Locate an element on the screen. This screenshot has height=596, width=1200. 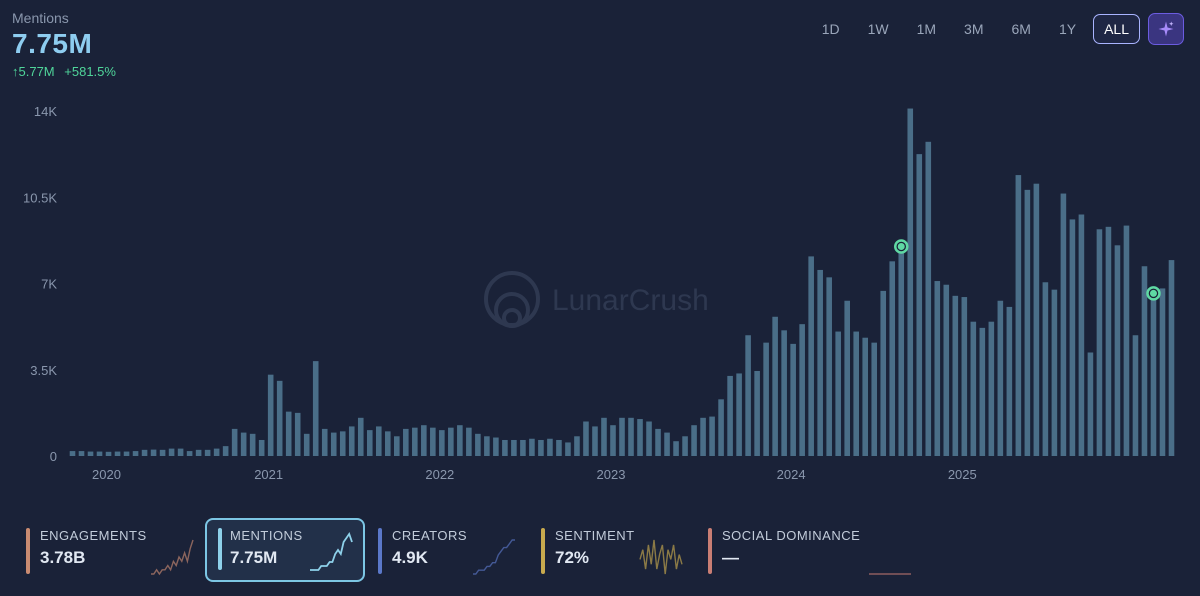
range-1y-button: 1Y is located at coordinates (1067, 29).